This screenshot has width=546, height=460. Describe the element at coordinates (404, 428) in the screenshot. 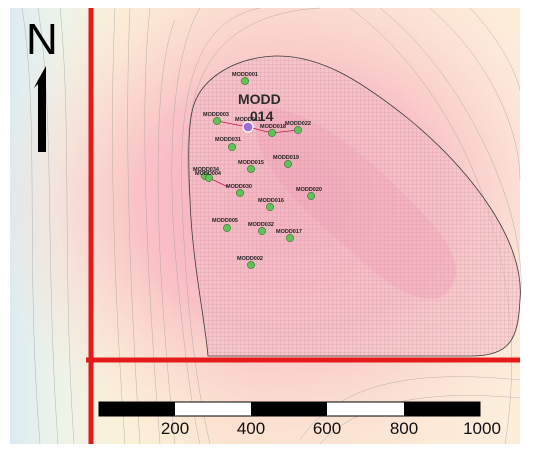

I see `scale-tick-label: 800` at that location.